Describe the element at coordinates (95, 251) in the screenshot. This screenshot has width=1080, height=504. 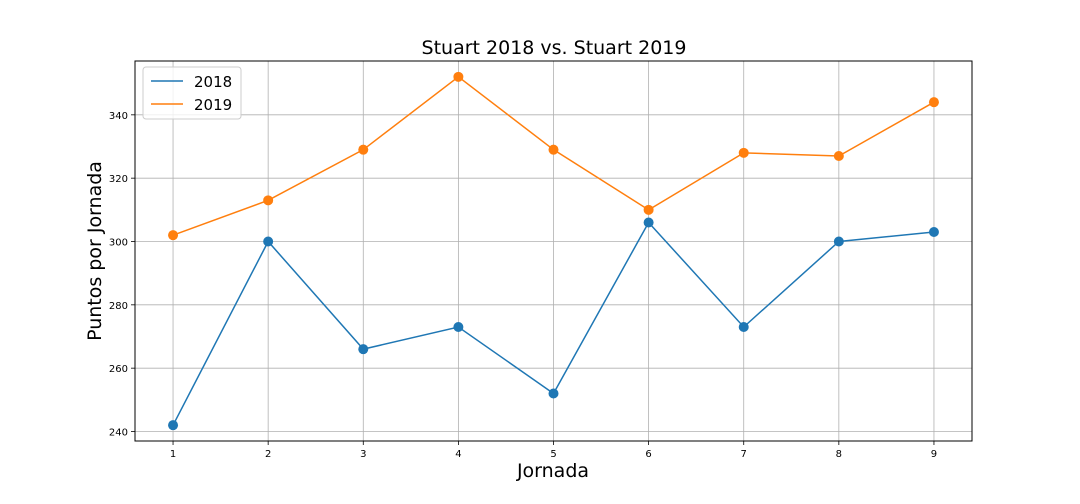
I see `y-axis-label: Puntos por Jornada` at that location.